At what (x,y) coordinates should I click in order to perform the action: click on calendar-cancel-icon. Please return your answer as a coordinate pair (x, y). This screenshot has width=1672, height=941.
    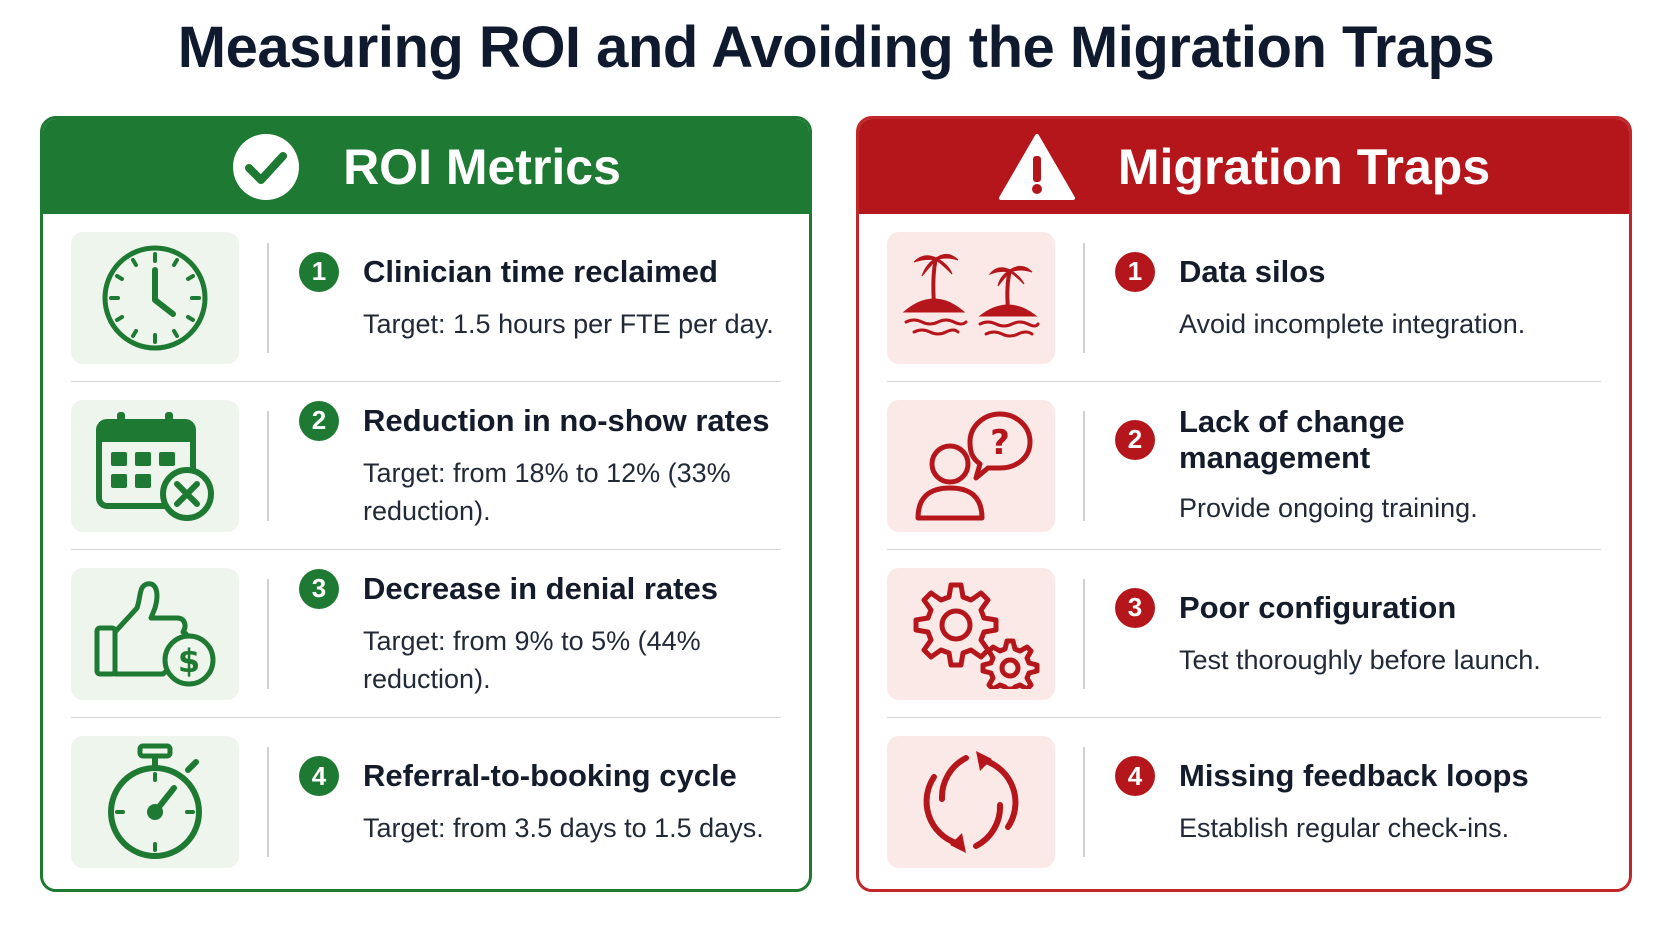
    Looking at the image, I should click on (155, 466).